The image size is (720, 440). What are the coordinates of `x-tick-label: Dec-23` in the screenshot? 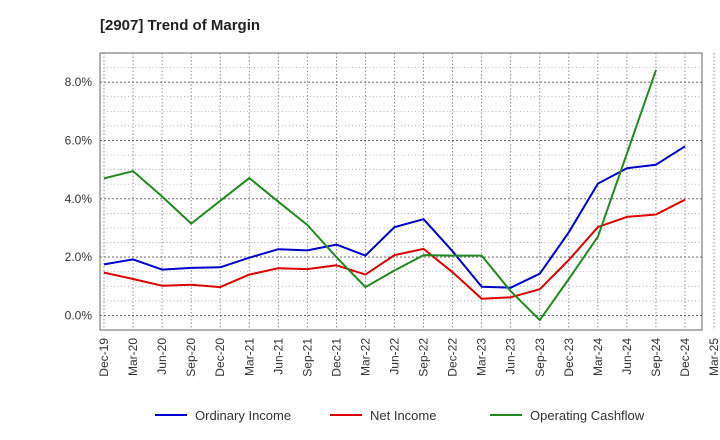 It's located at (569, 357).